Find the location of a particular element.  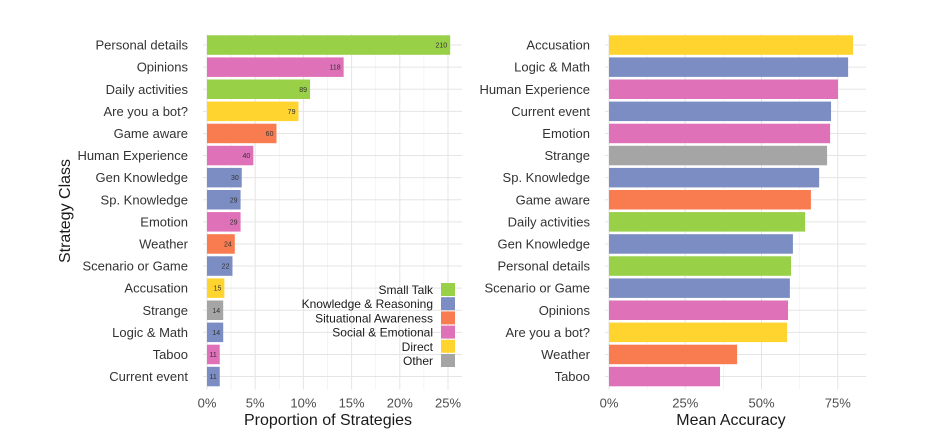

y-tick-label: Are you a bot? is located at coordinates (145, 111).